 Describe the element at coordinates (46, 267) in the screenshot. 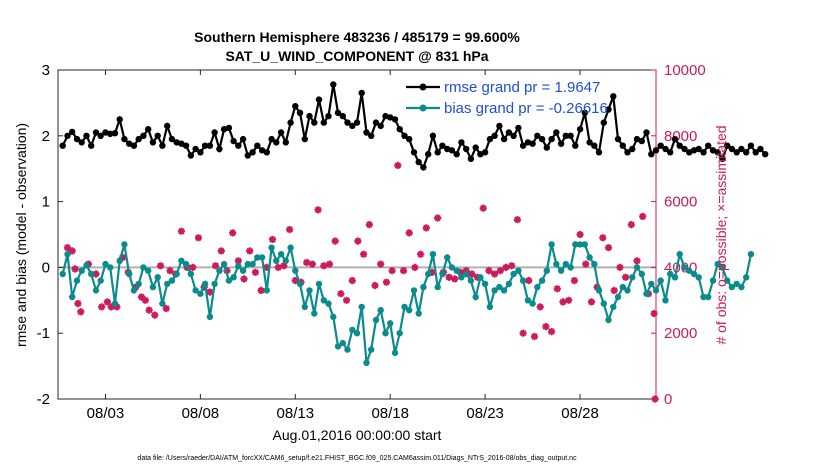

I see `y-tick-label: 0` at that location.